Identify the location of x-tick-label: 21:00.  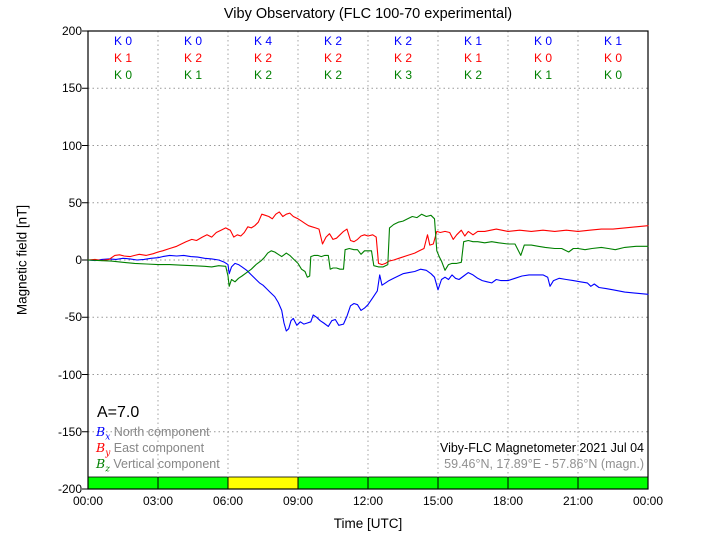
(578, 501).